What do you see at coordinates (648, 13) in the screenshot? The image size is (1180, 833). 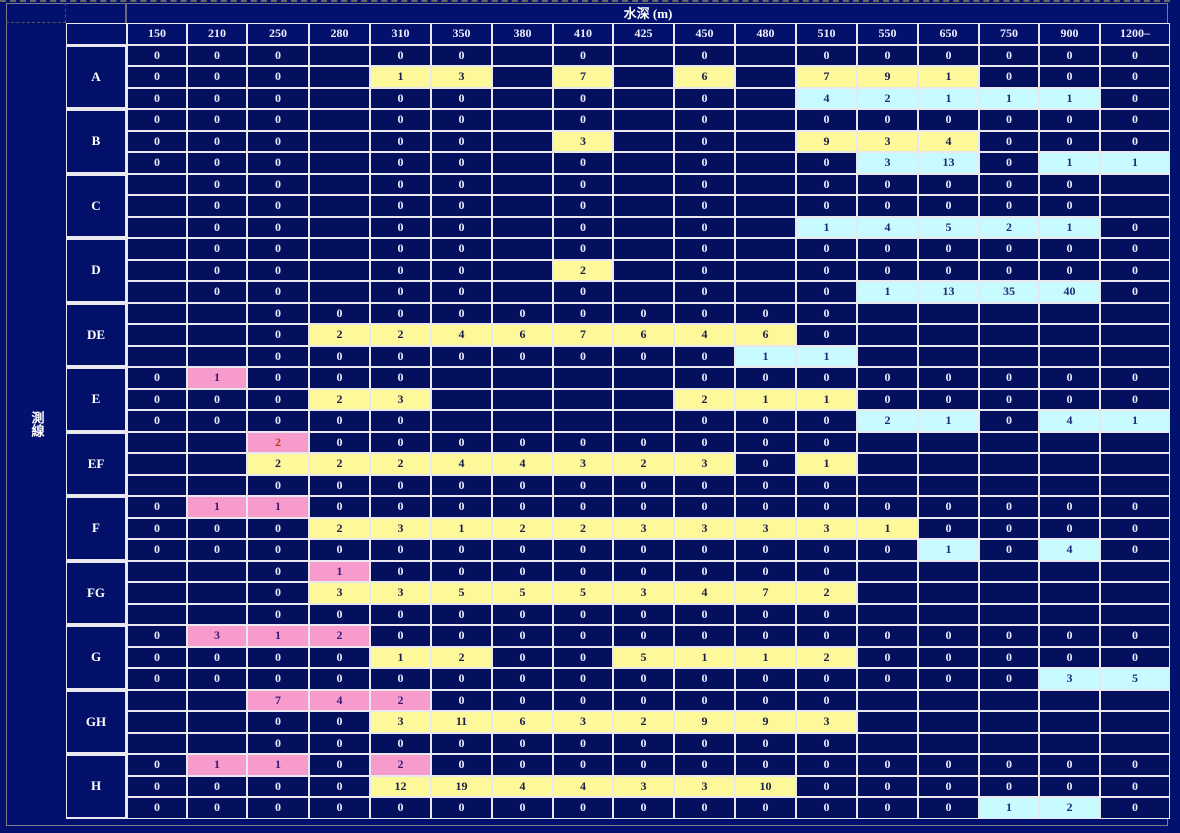 I see `depth-axis-title: 水深 (m)` at bounding box center [648, 13].